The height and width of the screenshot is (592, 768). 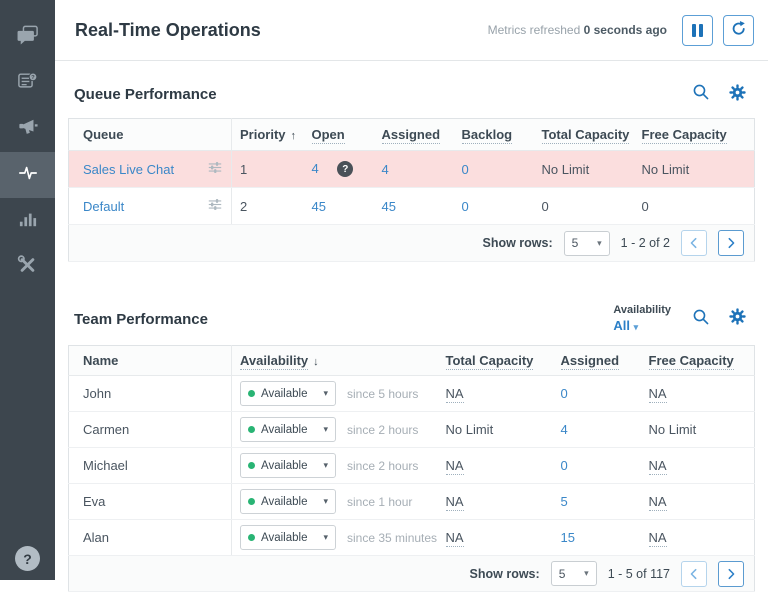 What do you see at coordinates (564, 501) in the screenshot?
I see `assigned-count-link: 5` at bounding box center [564, 501].